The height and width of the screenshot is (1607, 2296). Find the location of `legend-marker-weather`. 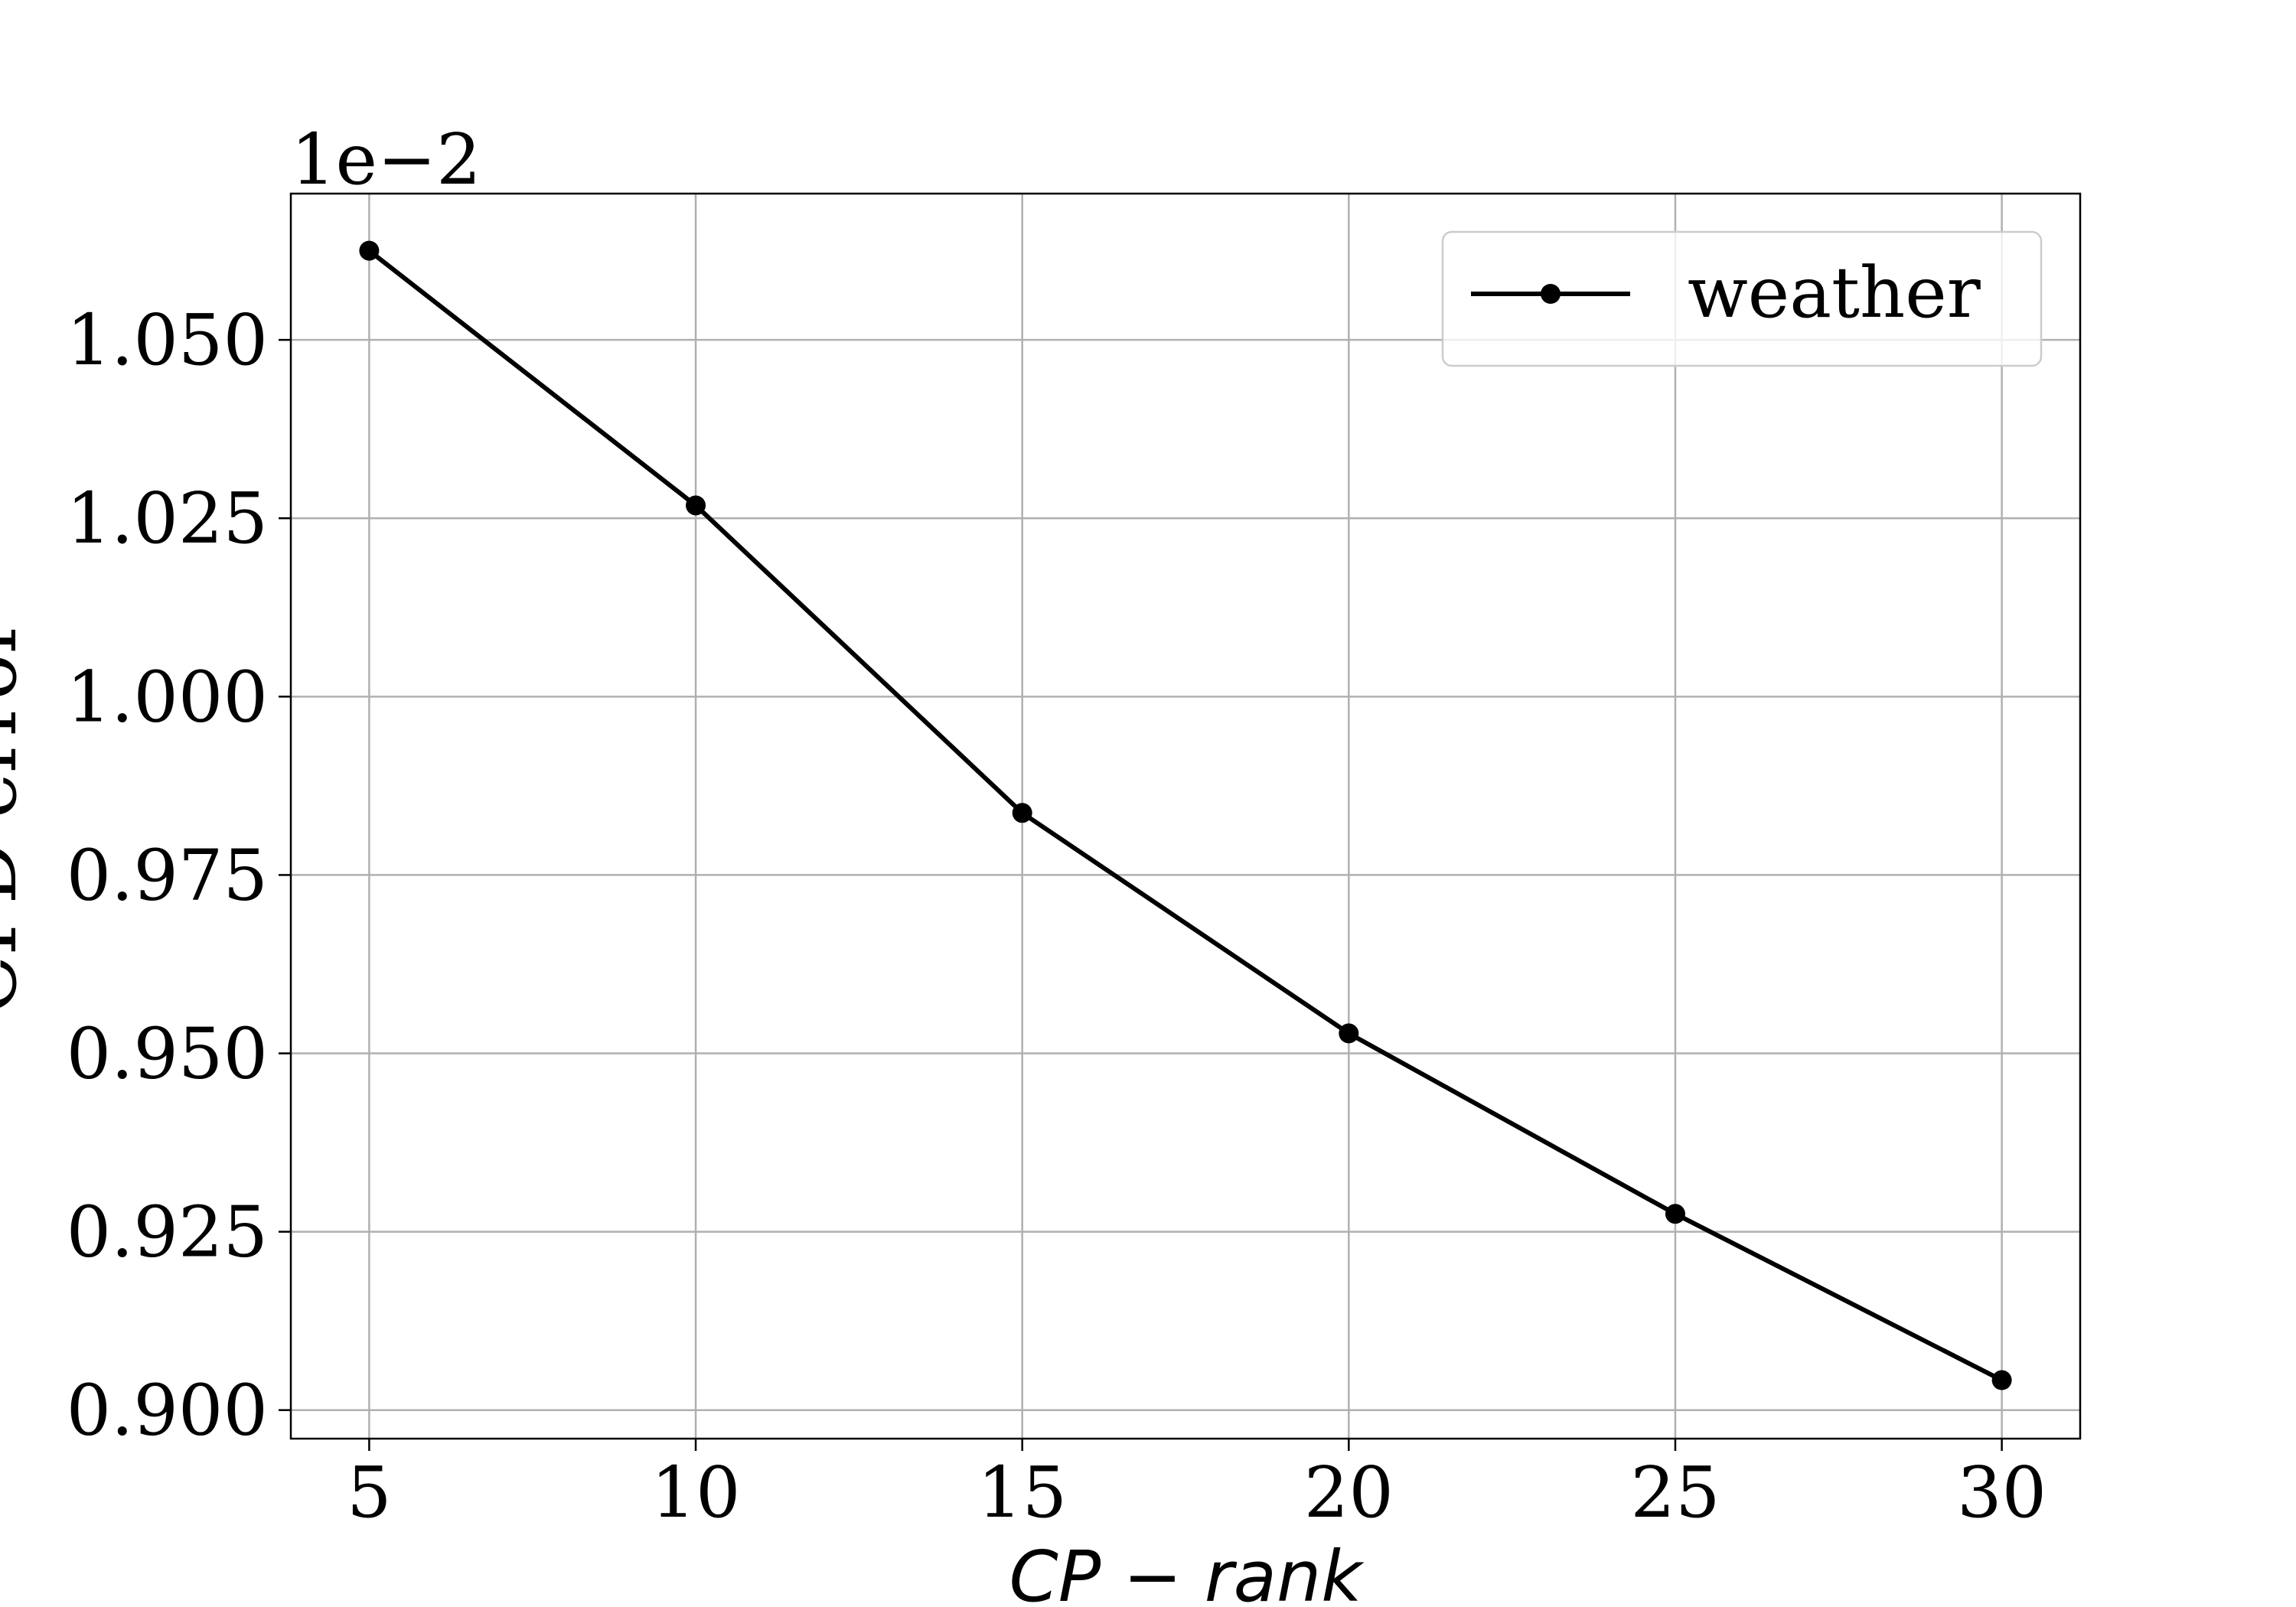

legend-marker-weather is located at coordinates (1551, 294).